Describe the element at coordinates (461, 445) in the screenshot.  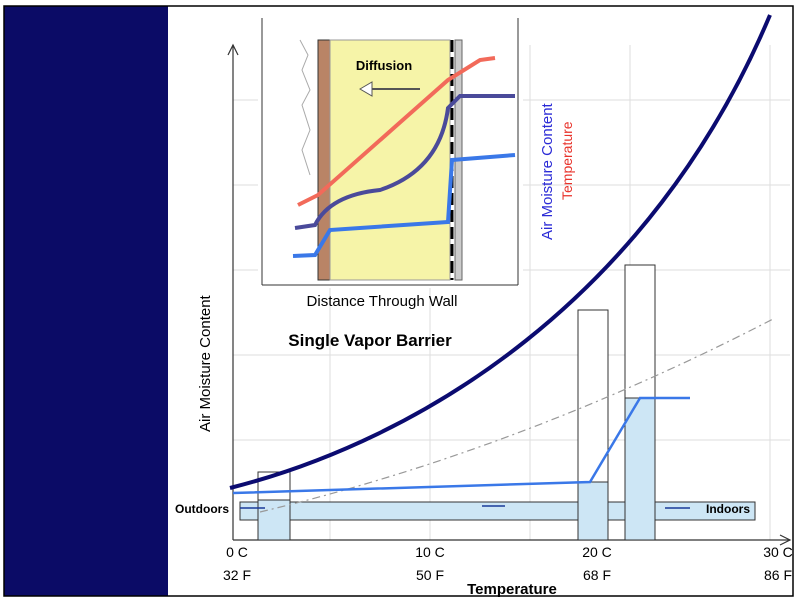
I see `moisture-line` at that location.